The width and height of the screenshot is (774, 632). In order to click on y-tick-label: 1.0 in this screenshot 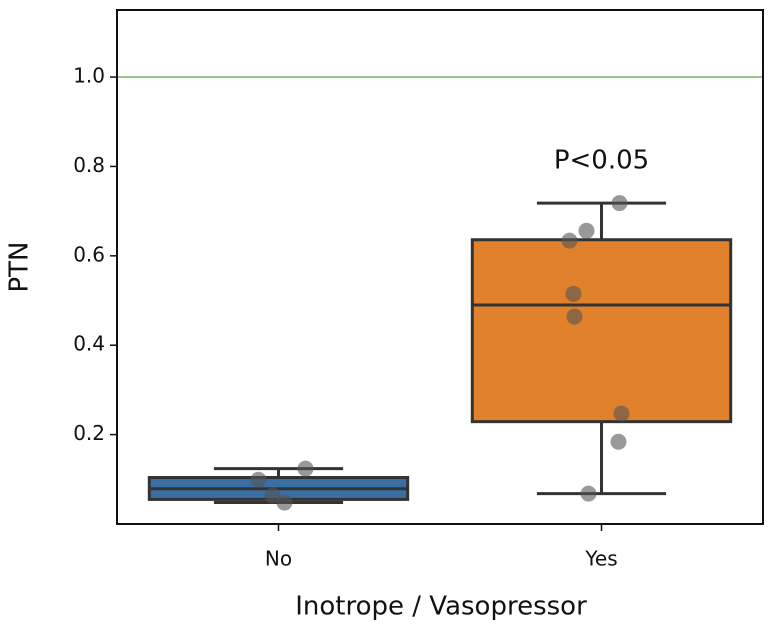, I will do `click(89, 76)`.